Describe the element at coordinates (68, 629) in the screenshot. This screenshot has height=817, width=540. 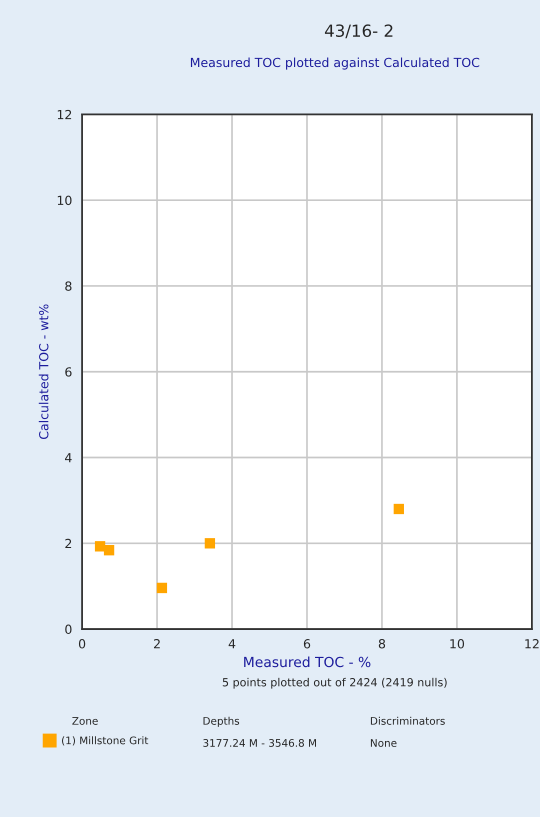
I see `y-tick-label: 0` at that location.